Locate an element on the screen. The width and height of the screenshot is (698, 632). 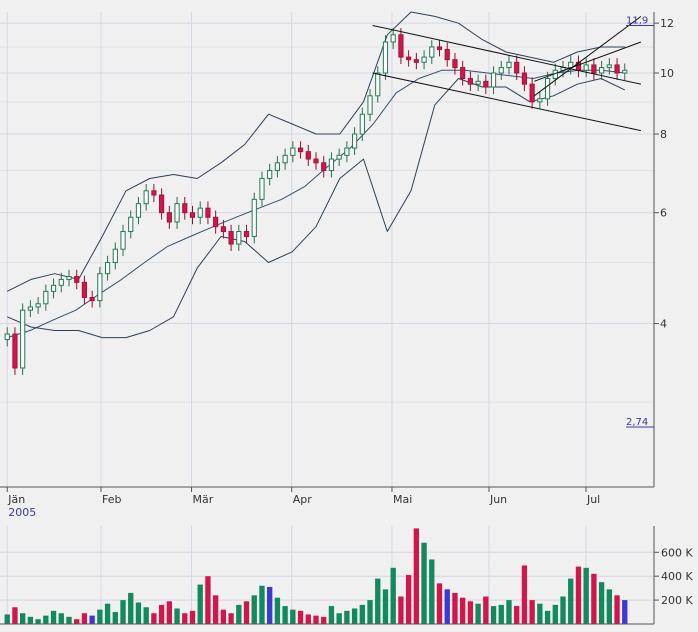
price-tick-label: 8 is located at coordinates (663, 134).